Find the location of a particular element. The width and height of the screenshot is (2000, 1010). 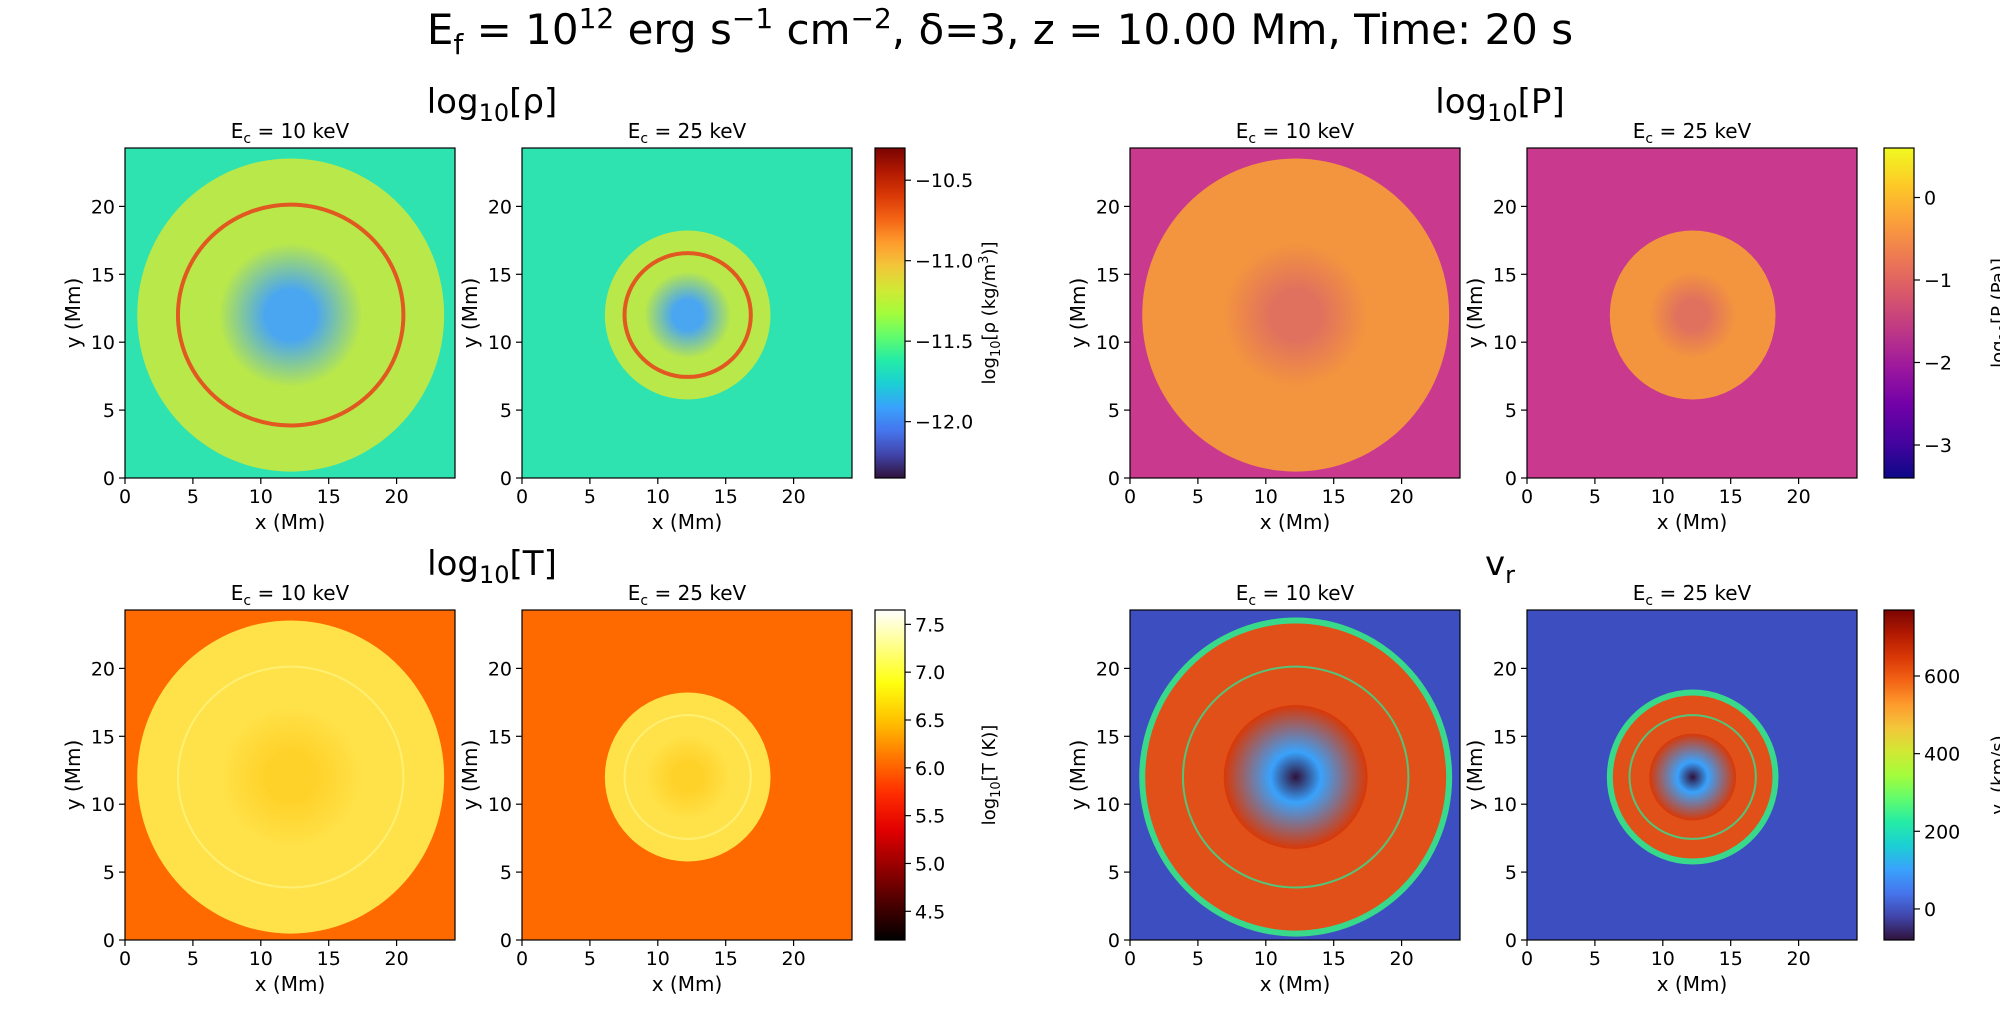

colorbar-tick-label: 400 is located at coordinates (1942, 755).